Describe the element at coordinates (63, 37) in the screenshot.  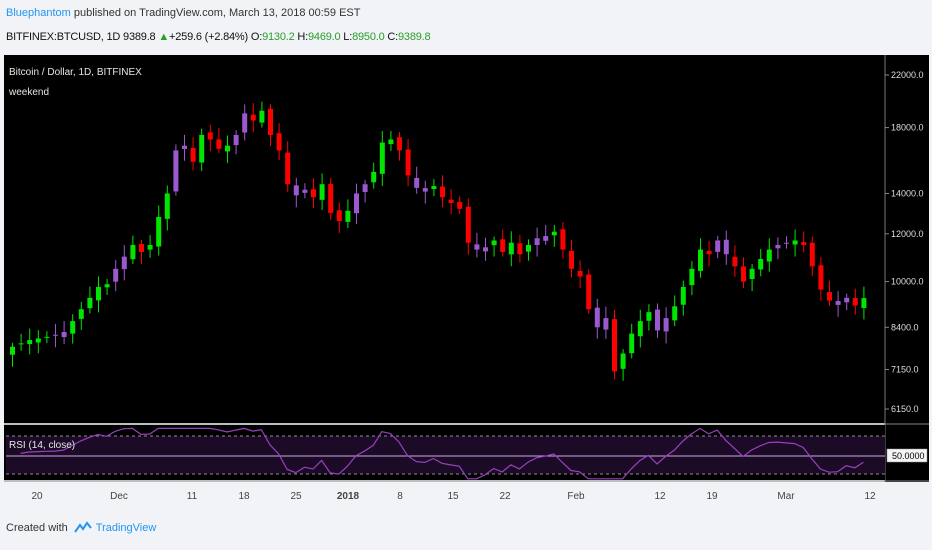
I see `symbol-label: BITFINEX:BTCUSD, 1D` at that location.